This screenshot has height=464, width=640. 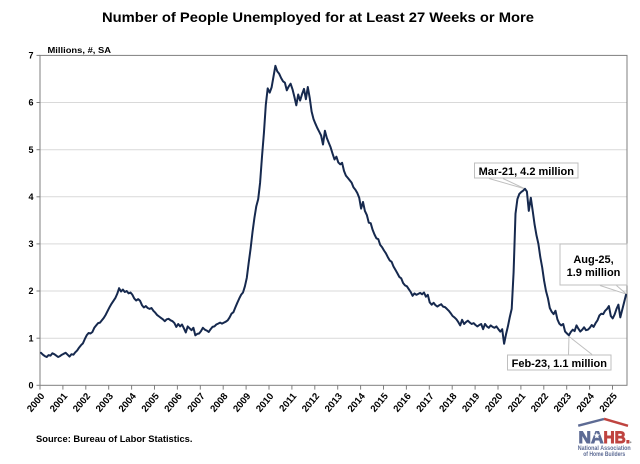 What do you see at coordinates (30, 244) in the screenshot?
I see `svg-text: 3` at bounding box center [30, 244].